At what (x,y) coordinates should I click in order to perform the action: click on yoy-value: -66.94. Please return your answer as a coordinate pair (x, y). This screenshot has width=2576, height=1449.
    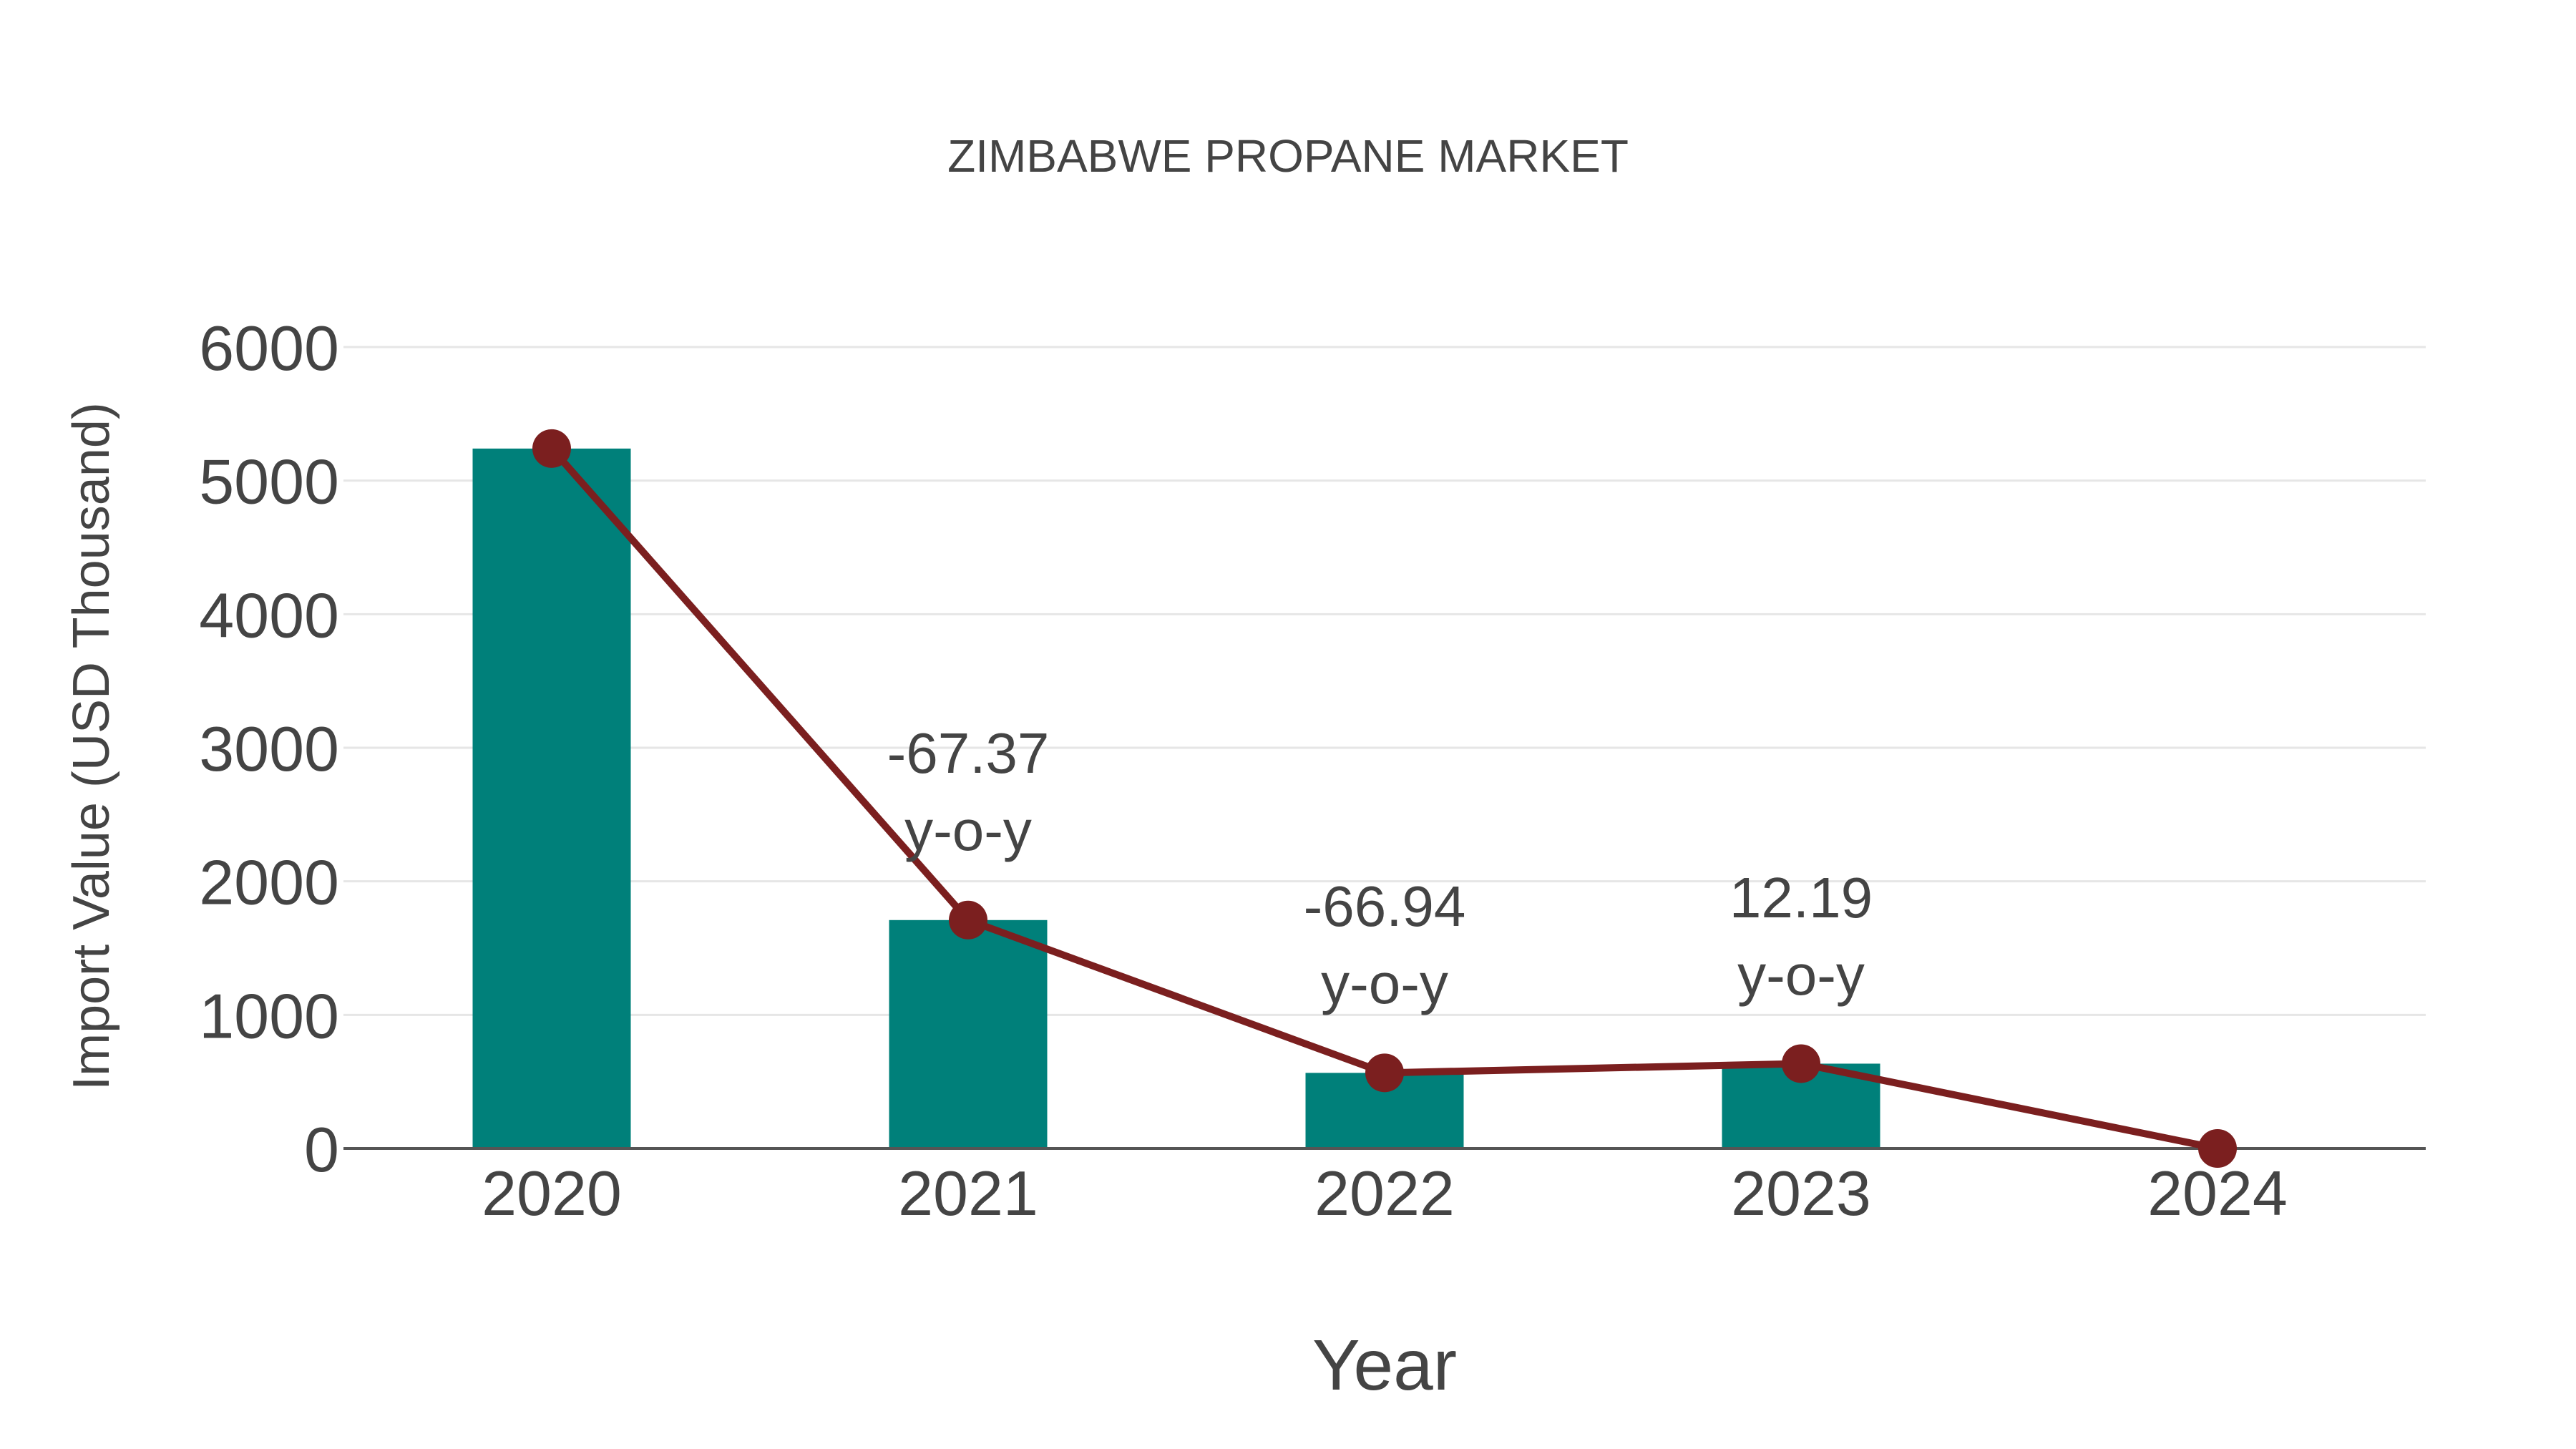
    Looking at the image, I should click on (1385, 906).